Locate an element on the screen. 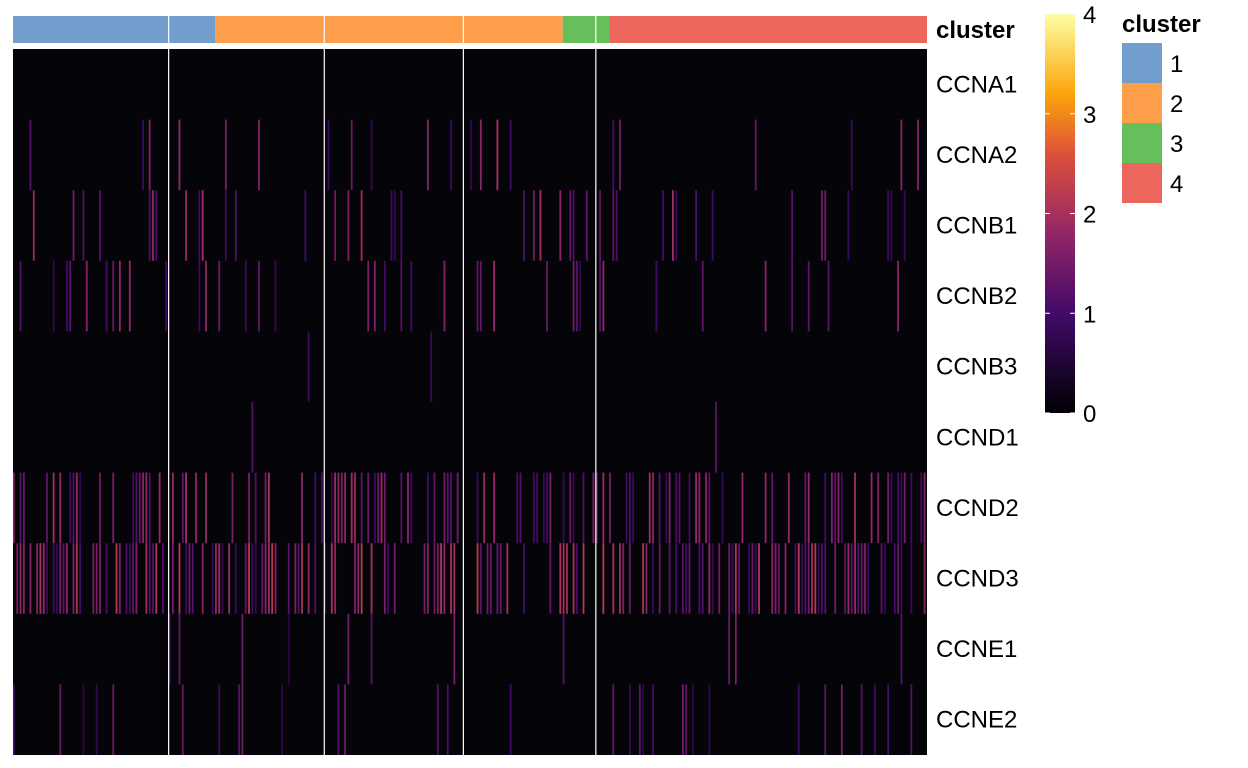  legend-label-3: 3 is located at coordinates (1176, 144).